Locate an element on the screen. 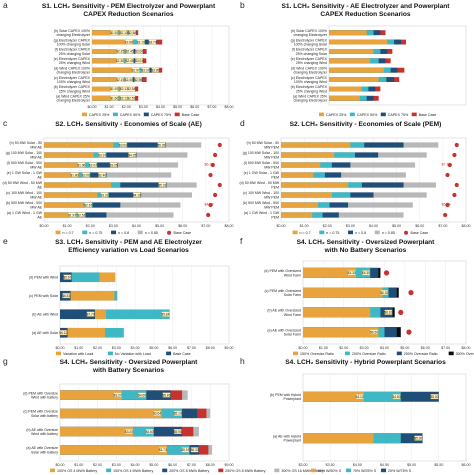 This screenshot has height=475, width=474. data-label: $2.07 is located at coordinates (93, 165).